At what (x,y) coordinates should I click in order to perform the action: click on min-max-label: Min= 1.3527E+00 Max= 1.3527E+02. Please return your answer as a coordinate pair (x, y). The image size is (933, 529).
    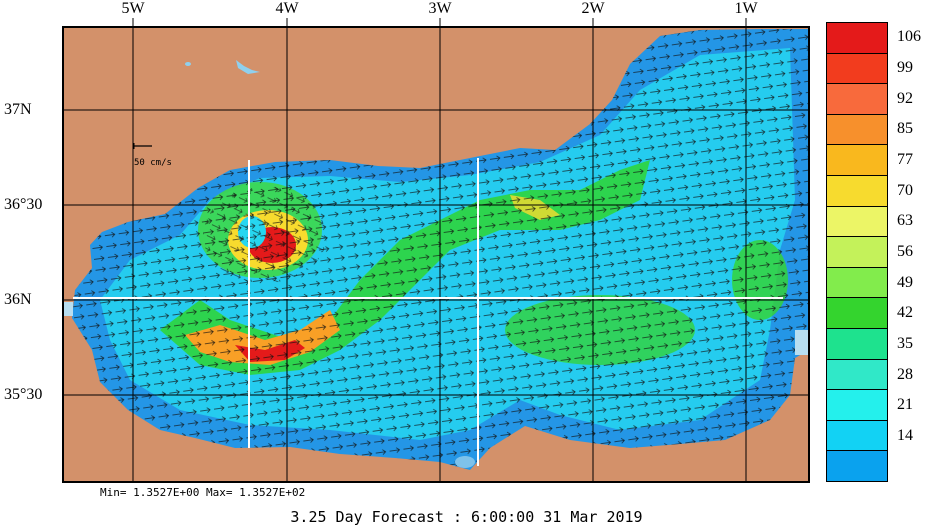
    Looking at the image, I should click on (203, 492).